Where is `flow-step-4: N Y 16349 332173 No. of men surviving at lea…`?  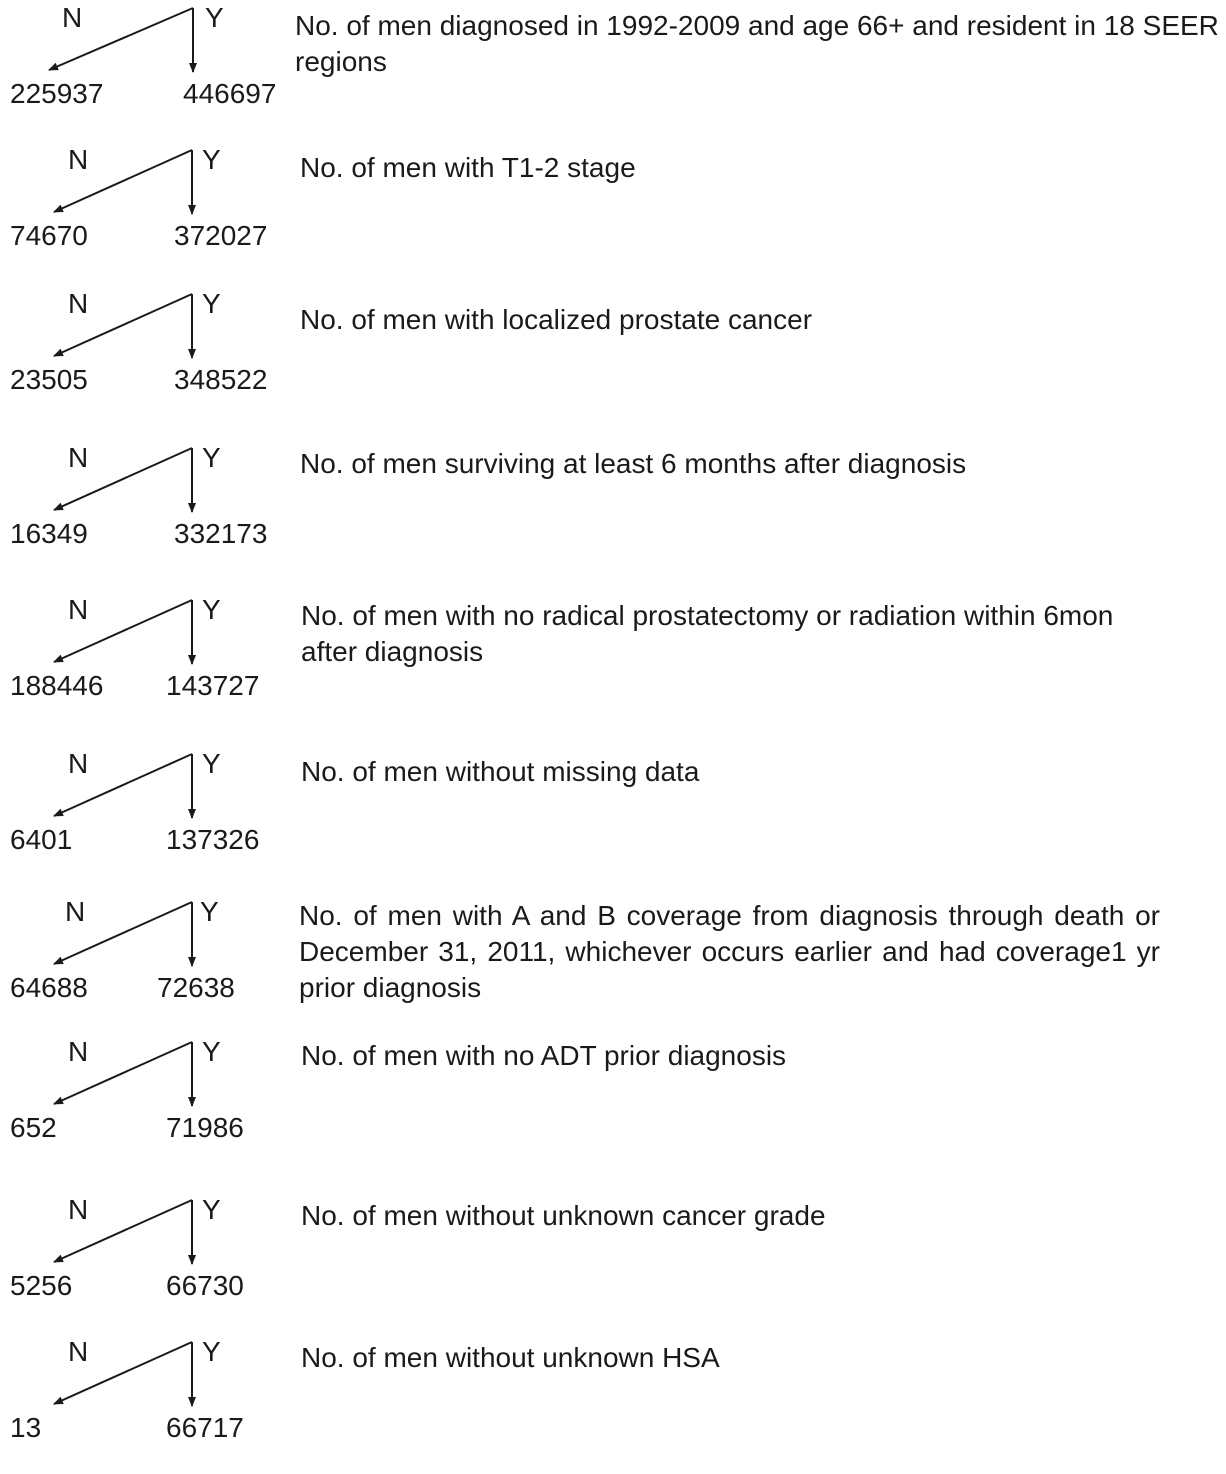 flow-step-4: N Y 16349 332173 No. of men surviving at lea… is located at coordinates (613, 510).